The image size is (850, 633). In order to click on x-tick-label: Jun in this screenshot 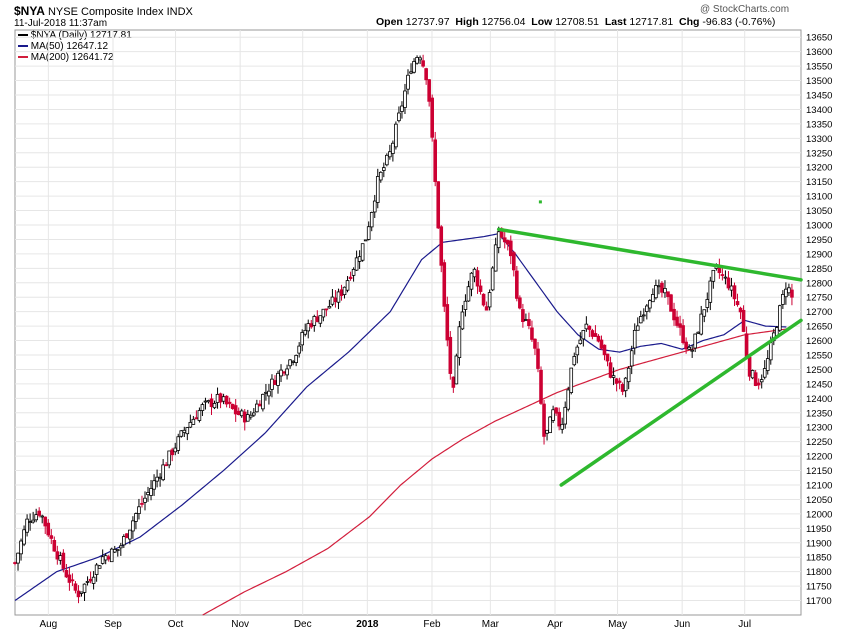, I will do `click(682, 624)`.